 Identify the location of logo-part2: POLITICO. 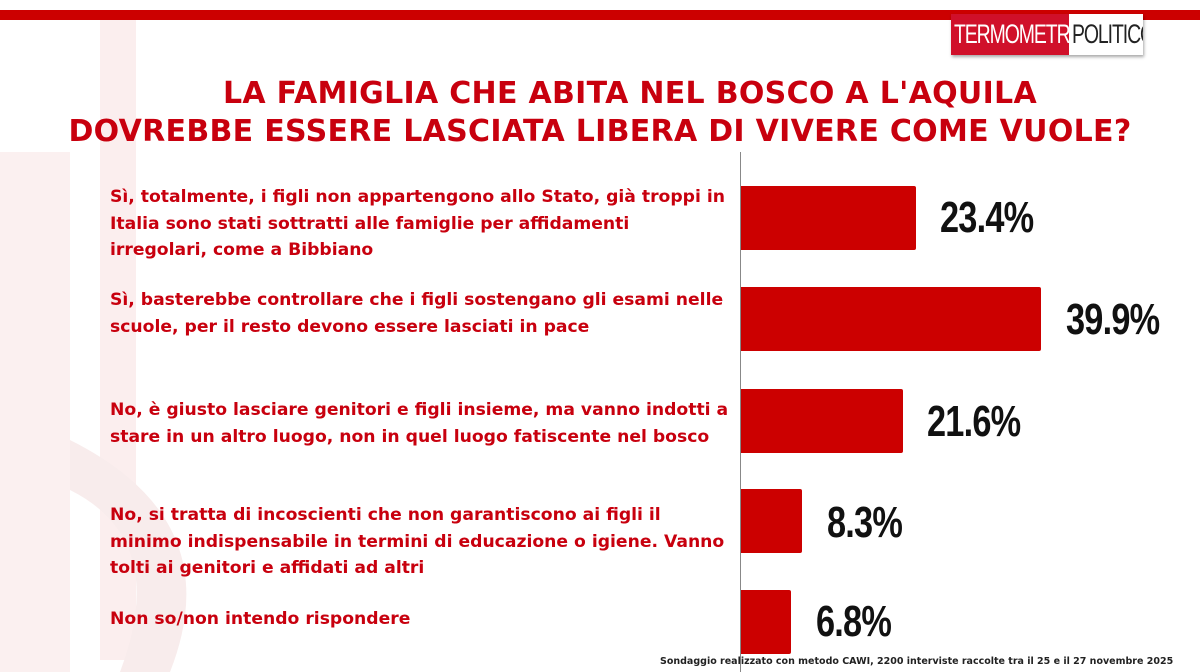
(1107, 34).